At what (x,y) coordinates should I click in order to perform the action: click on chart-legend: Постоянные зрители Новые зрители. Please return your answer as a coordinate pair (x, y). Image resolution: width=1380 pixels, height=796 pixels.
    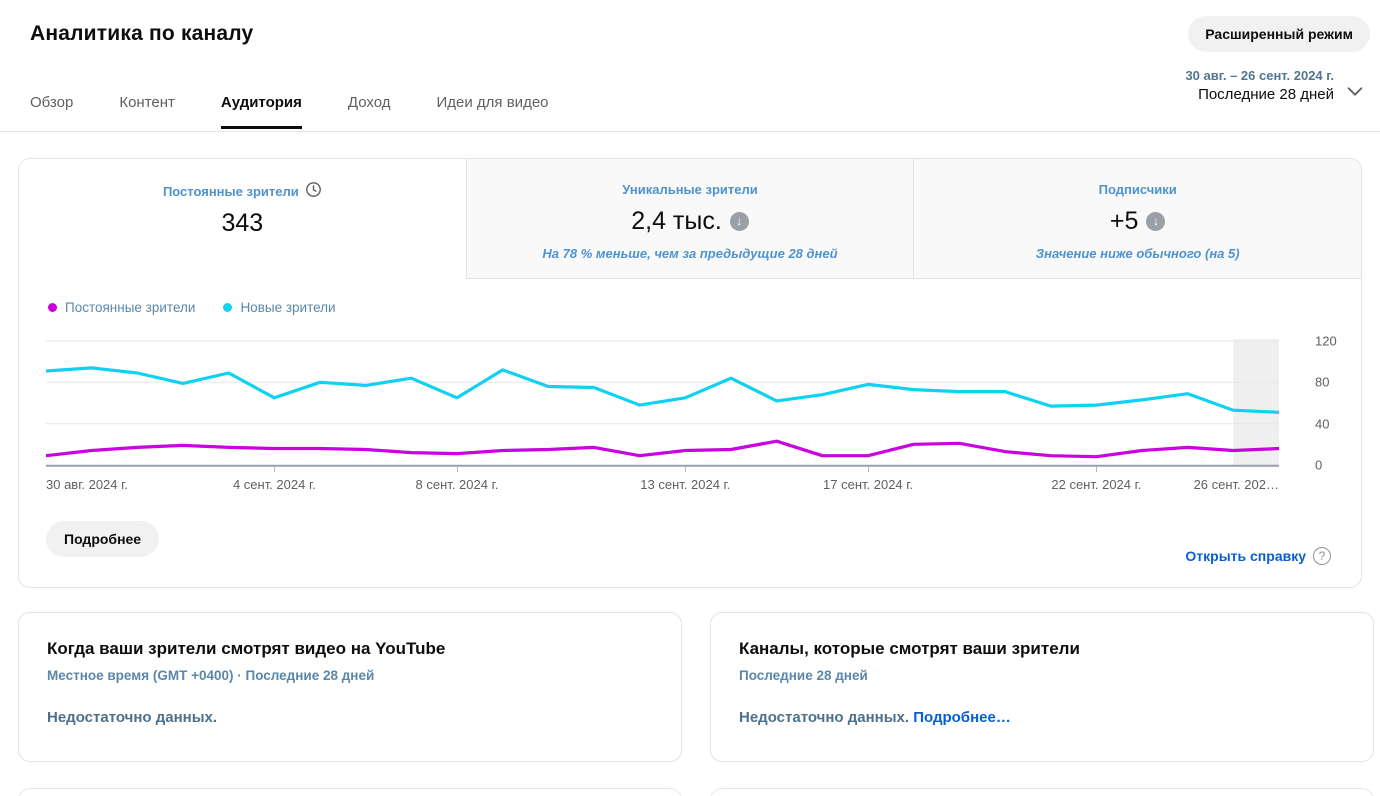
    Looking at the image, I should click on (192, 307).